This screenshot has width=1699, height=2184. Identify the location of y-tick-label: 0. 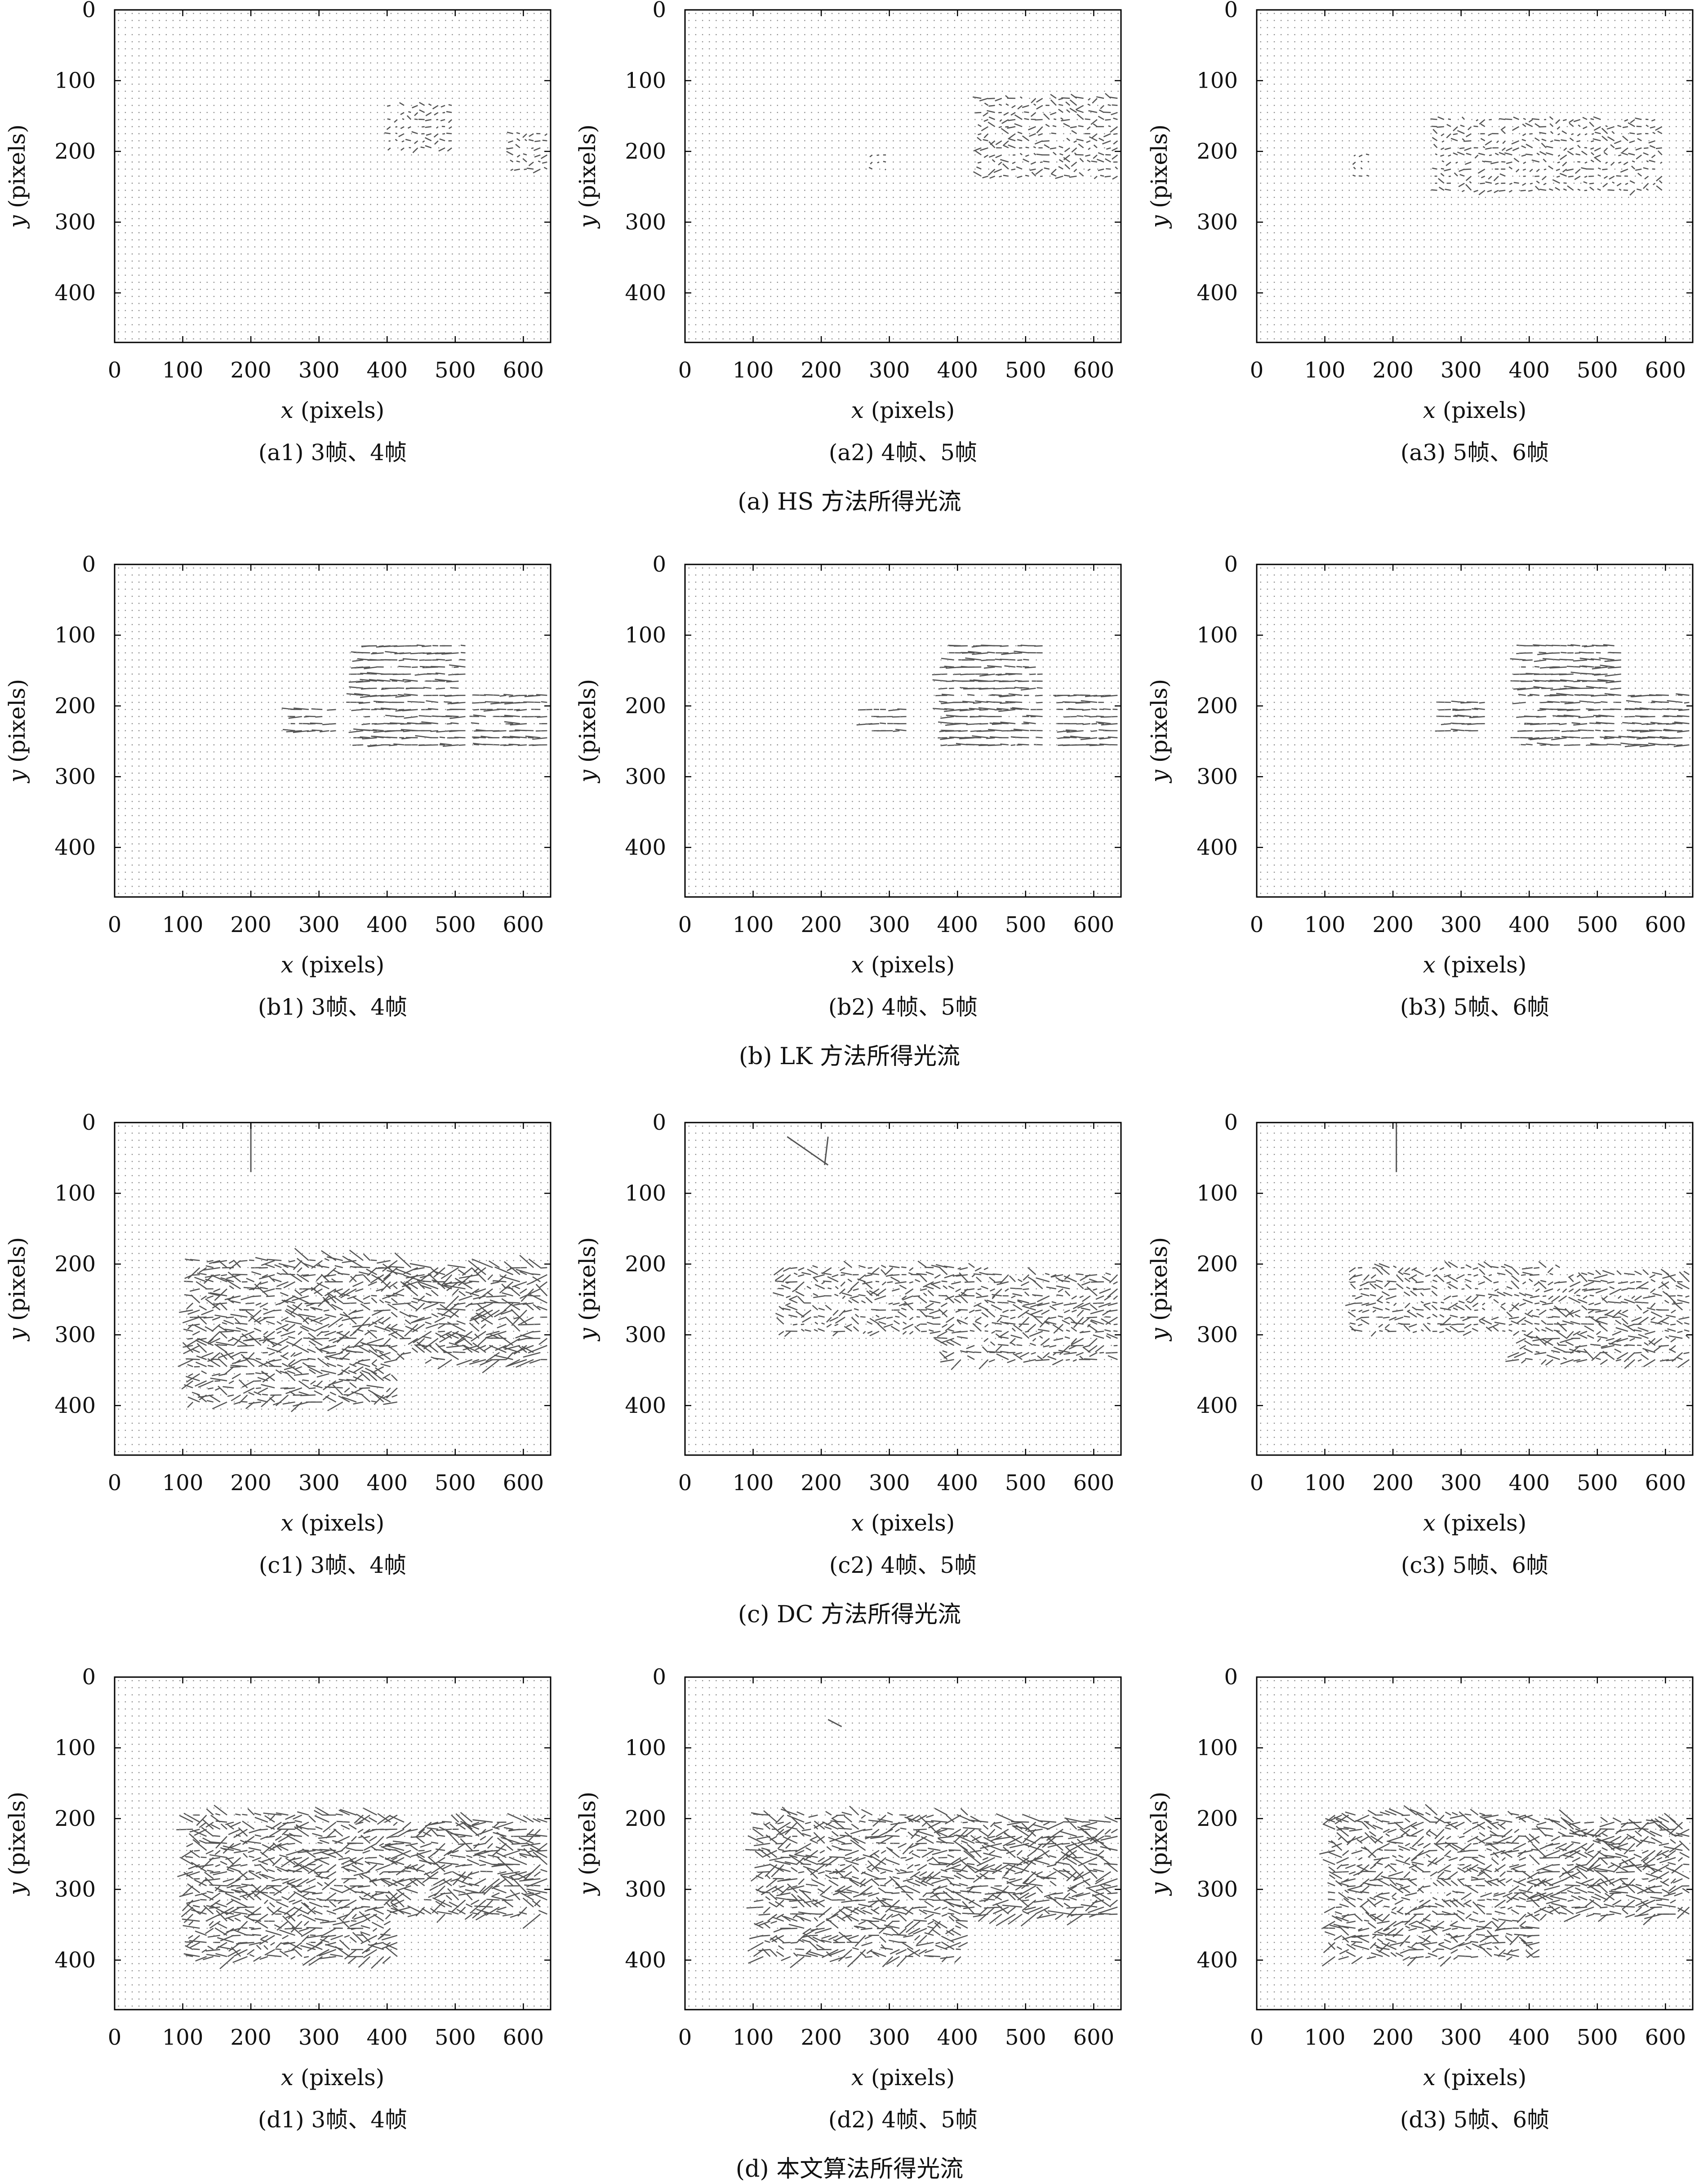
(659, 1122).